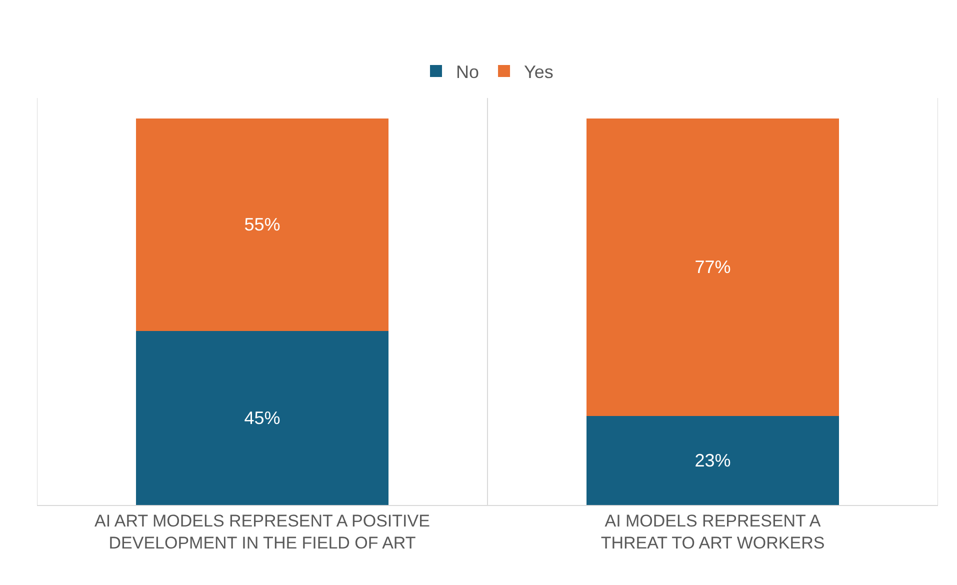 The image size is (957, 585). Describe the element at coordinates (262, 418) in the screenshot. I see `data-label: 45%` at that location.